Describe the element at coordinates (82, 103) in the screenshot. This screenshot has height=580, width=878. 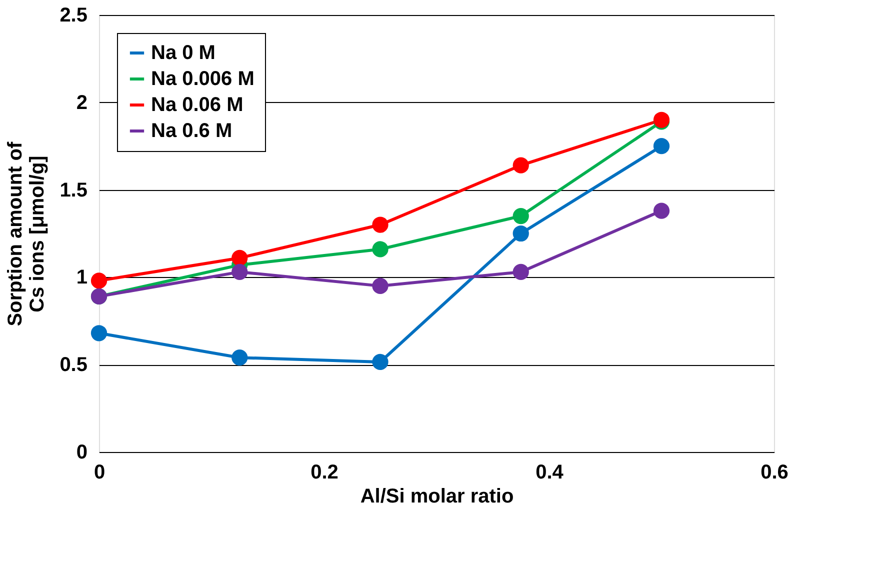
I see `y-tick-label: 2` at that location.